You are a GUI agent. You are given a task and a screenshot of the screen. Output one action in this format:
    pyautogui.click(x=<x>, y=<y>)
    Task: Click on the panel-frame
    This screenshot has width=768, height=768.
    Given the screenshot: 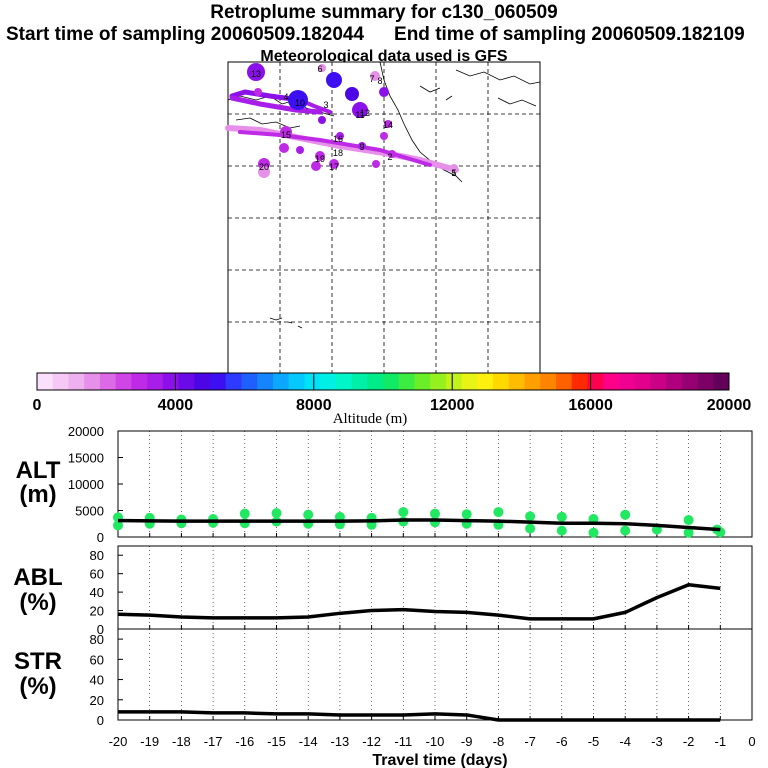 What is the action you would take?
    pyautogui.click(x=435, y=674)
    